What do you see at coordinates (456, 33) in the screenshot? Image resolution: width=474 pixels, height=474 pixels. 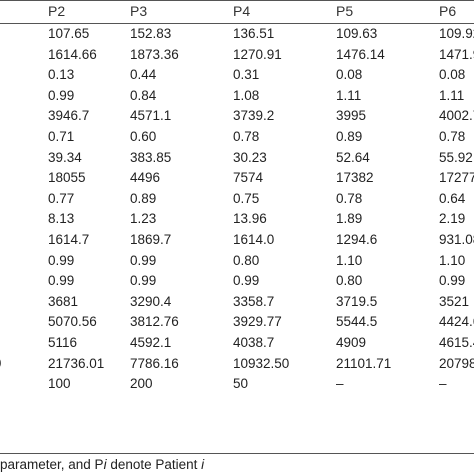 I see `cell-value: 109.92` at bounding box center [456, 33].